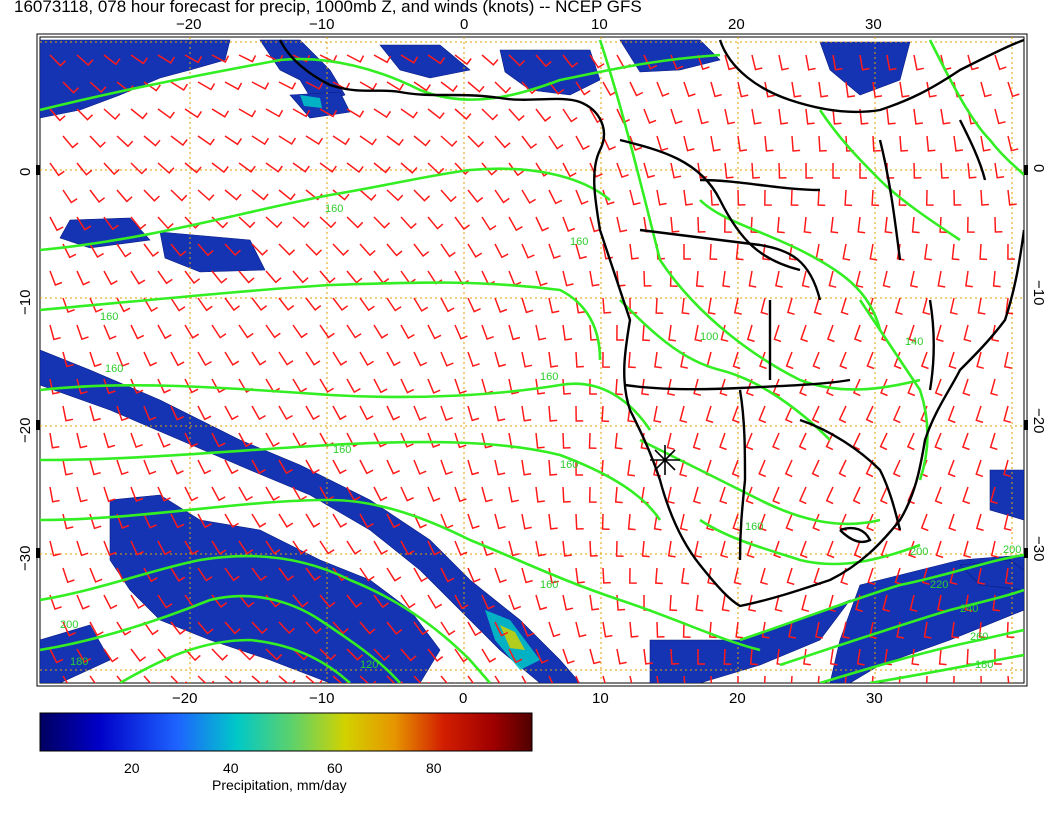 The height and width of the screenshot is (816, 1056). Describe the element at coordinates (1038, 292) in the screenshot. I see `lat-tick: −10` at that location.